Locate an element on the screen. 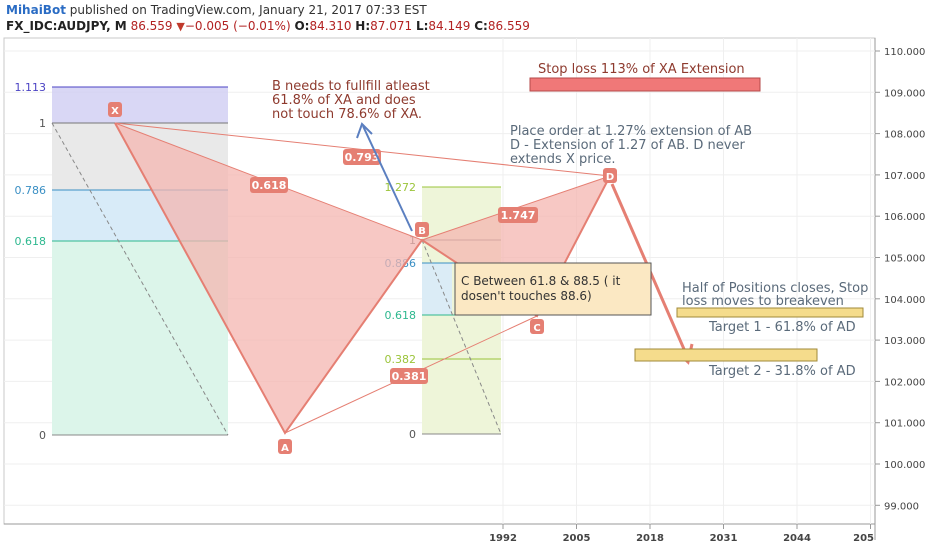  close-label: C: is located at coordinates (481, 26).